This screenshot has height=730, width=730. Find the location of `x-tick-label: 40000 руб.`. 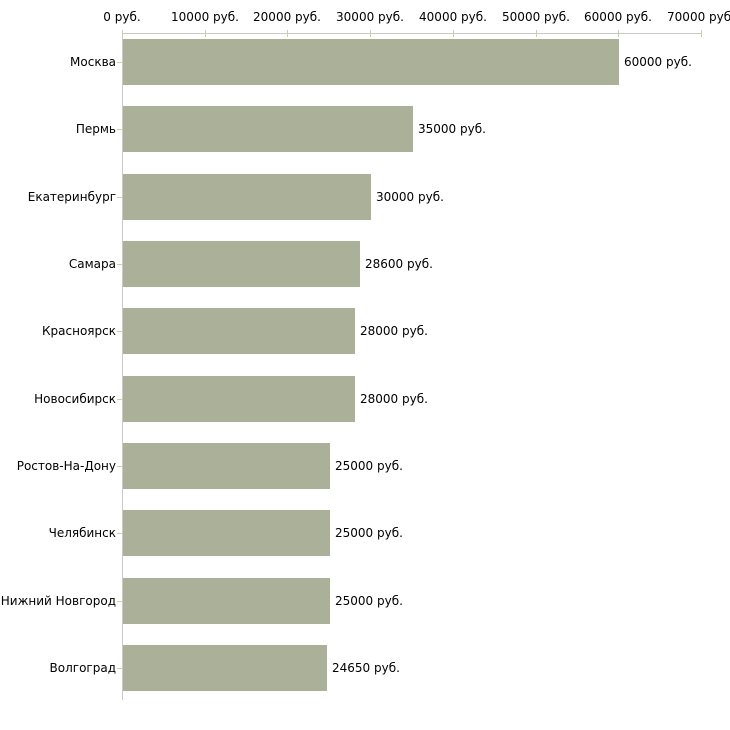

x-tick-label: 40000 руб. is located at coordinates (453, 17).